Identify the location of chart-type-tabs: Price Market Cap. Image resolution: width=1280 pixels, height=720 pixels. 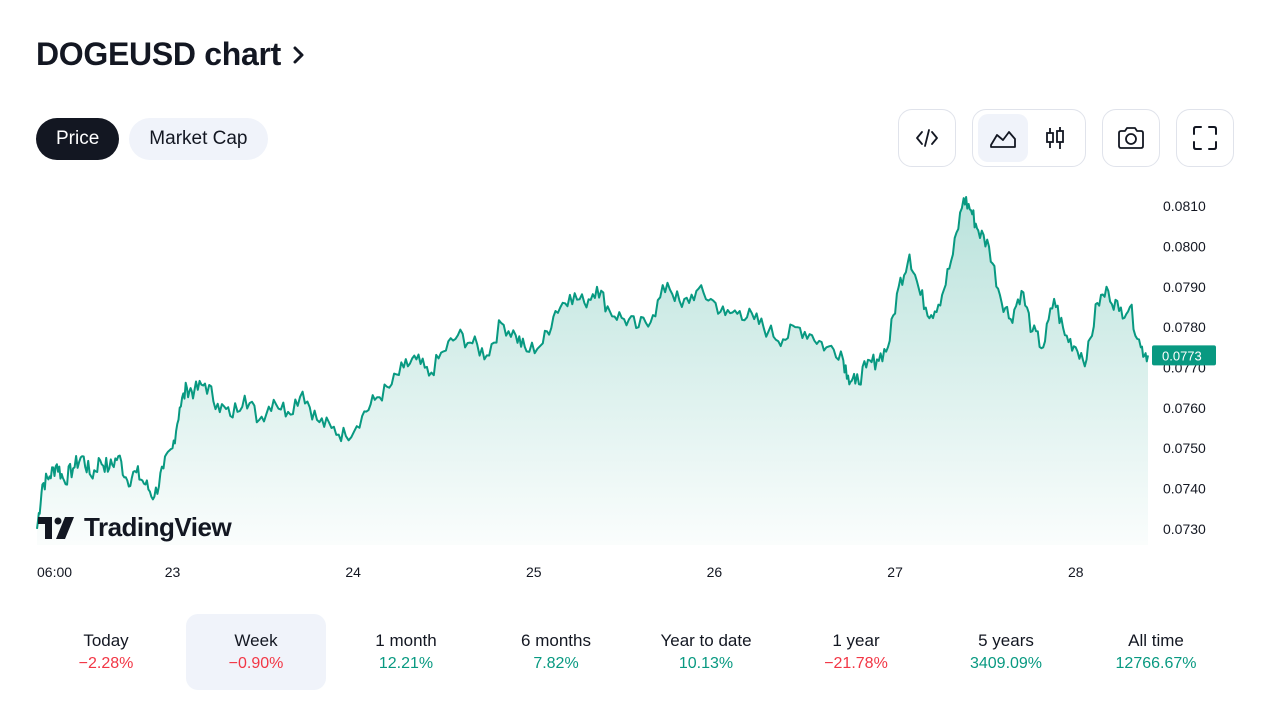
(152, 139).